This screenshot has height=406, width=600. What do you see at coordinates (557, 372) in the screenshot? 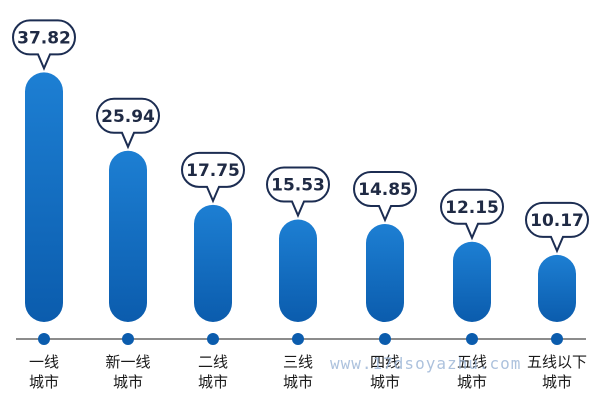
I see `category-label: 五线以下 城市` at bounding box center [557, 372].